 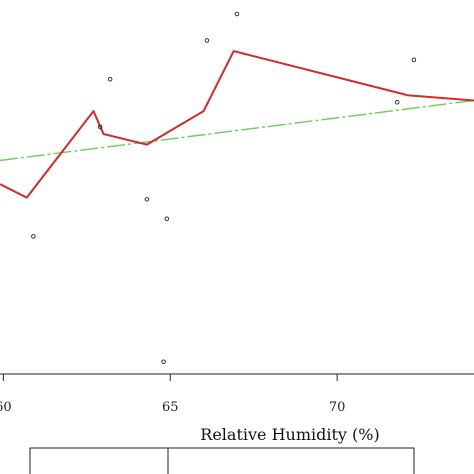 What do you see at coordinates (289, 434) in the screenshot?
I see `x-axis-title: Relative Humidity (%)` at bounding box center [289, 434].